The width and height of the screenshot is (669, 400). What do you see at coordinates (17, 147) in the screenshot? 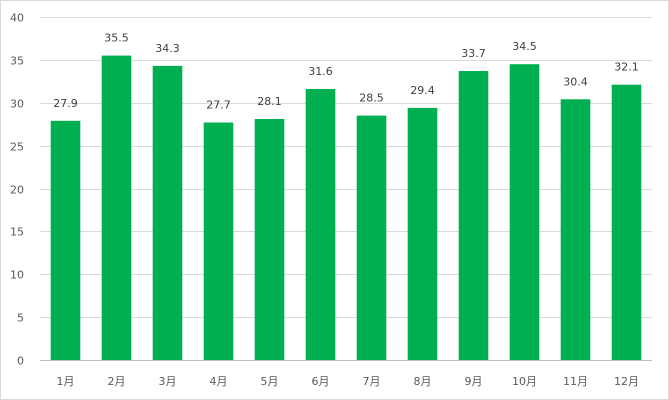
I see `y-tick-label: 25` at bounding box center [17, 147].